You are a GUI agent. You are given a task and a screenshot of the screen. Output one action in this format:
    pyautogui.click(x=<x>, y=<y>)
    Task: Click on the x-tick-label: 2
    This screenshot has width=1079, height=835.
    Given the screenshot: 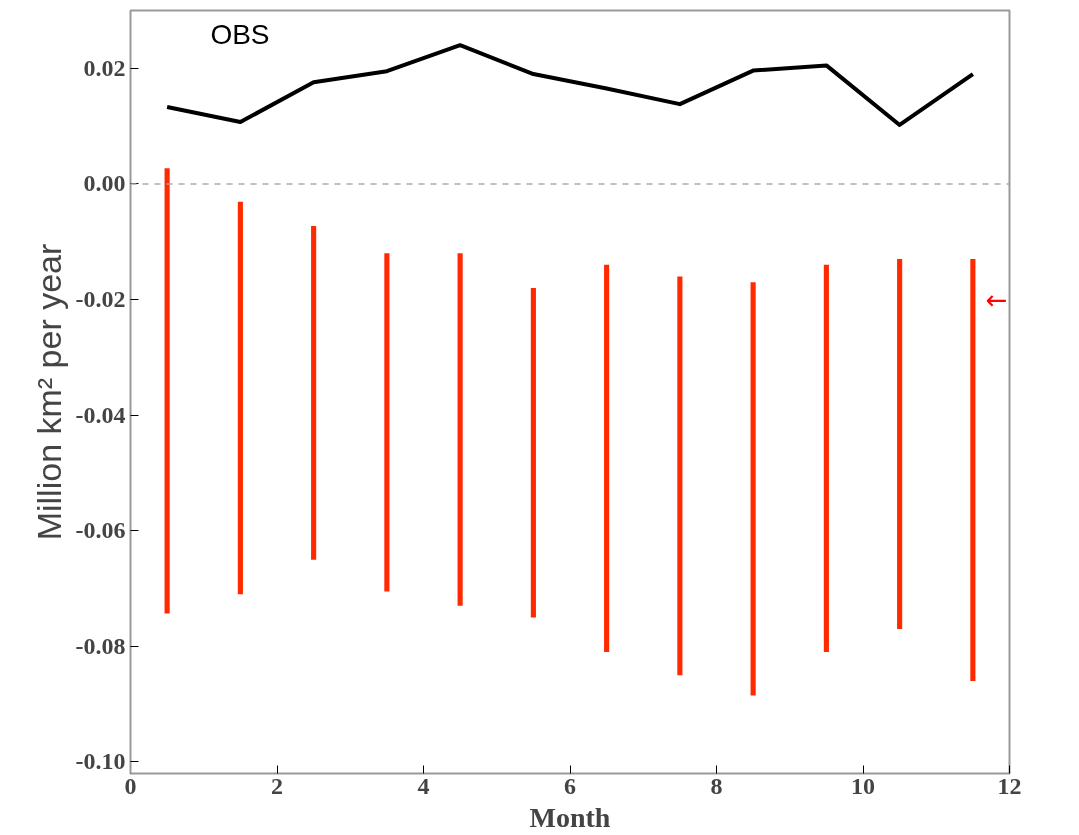 What is the action you would take?
    pyautogui.click(x=277, y=785)
    